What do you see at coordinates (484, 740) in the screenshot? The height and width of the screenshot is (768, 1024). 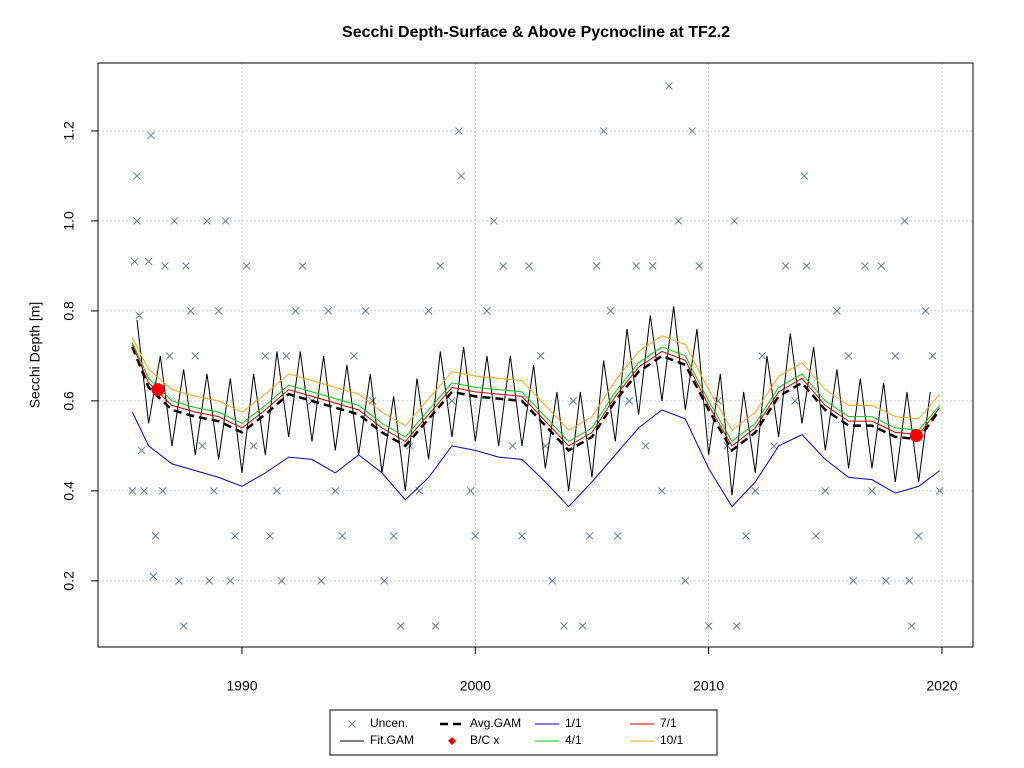 I see `legend-label: B/C x` at bounding box center [484, 740].